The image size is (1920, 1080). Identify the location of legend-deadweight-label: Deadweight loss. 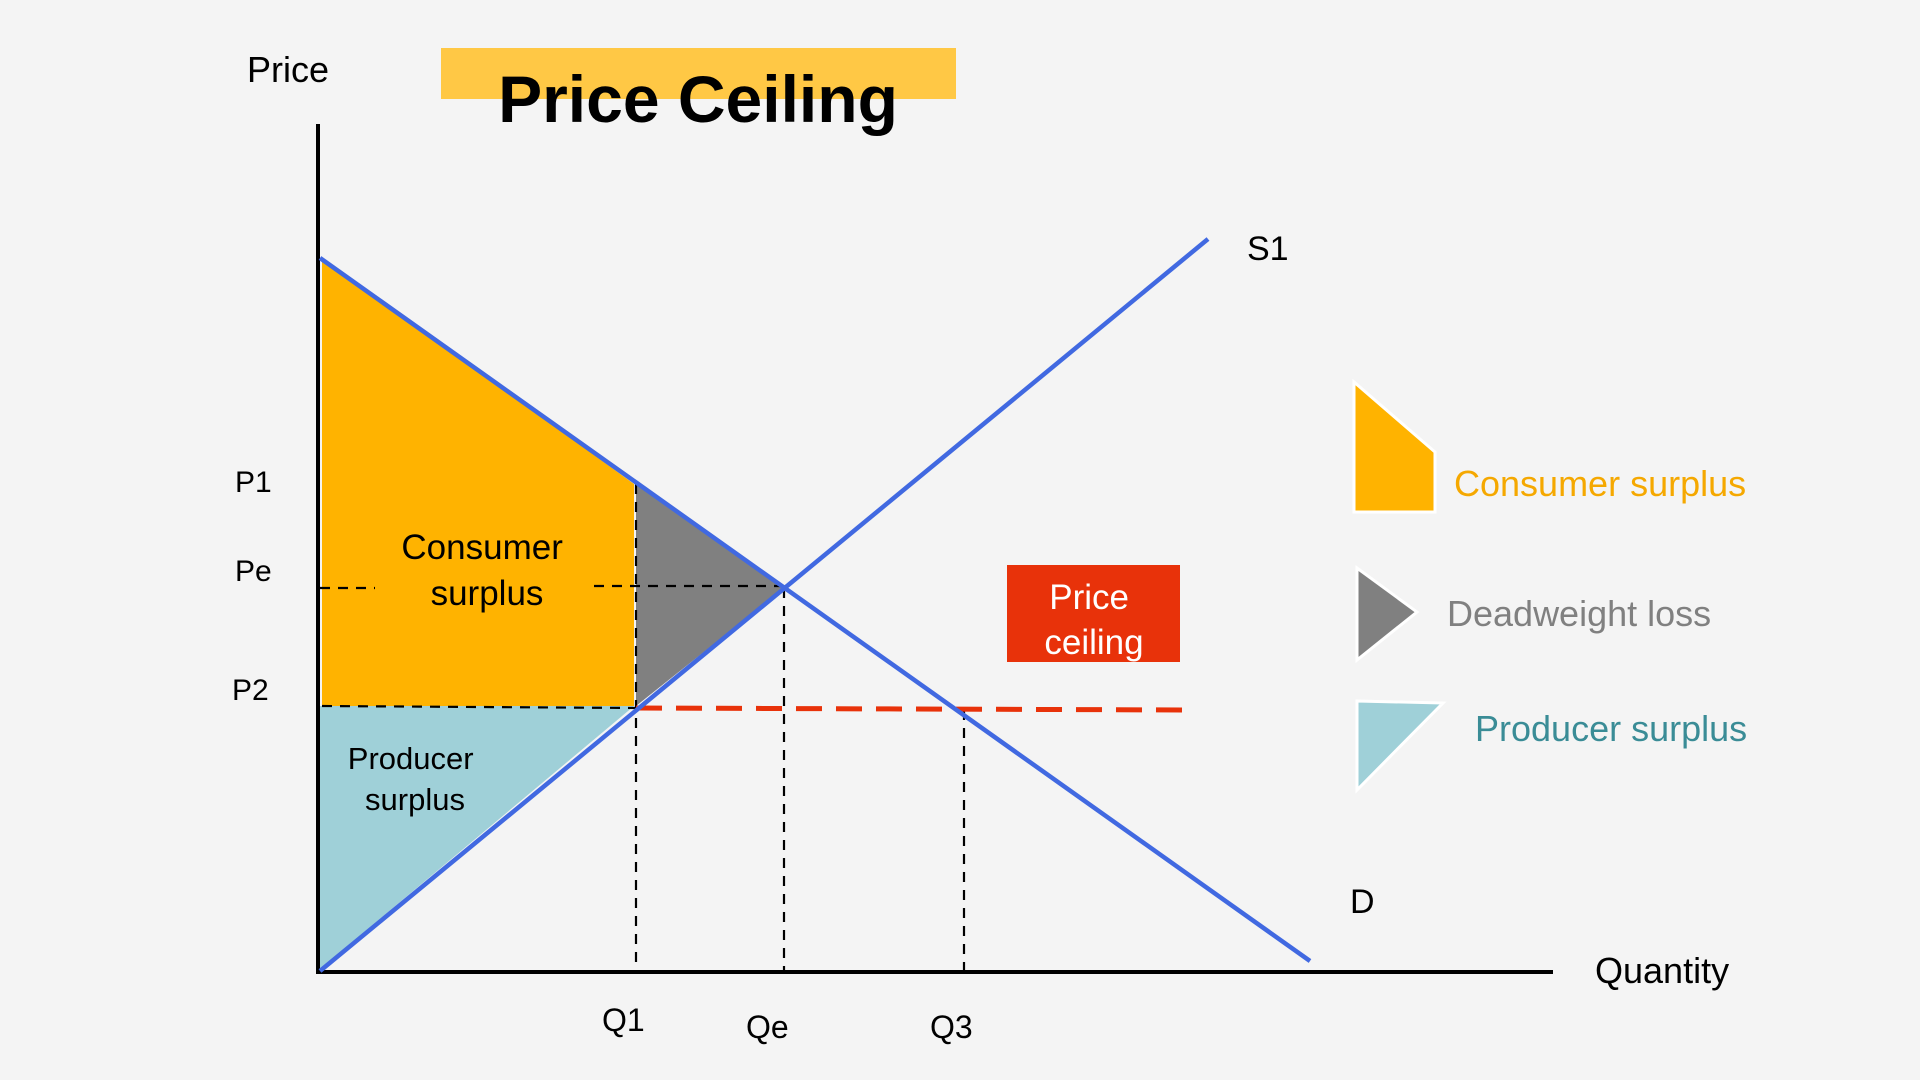
(1579, 613).